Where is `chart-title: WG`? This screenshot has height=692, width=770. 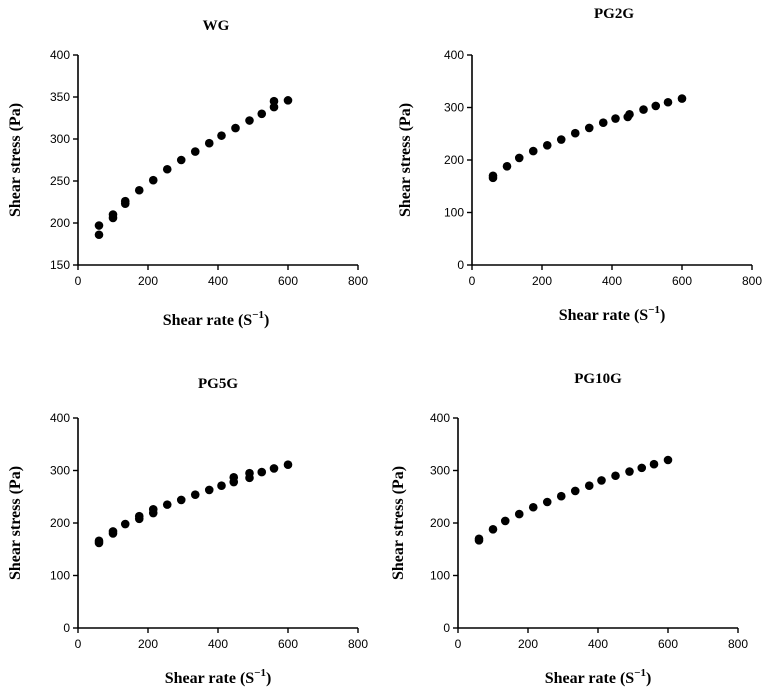 chart-title: WG is located at coordinates (216, 26).